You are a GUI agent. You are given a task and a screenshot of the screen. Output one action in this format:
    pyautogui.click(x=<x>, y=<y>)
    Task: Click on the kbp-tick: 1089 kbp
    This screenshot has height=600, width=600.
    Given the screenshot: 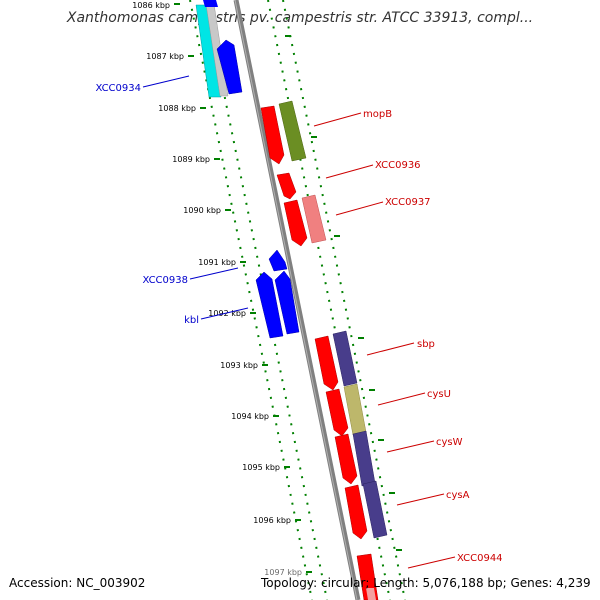 What is the action you would take?
    pyautogui.click(x=196, y=159)
    